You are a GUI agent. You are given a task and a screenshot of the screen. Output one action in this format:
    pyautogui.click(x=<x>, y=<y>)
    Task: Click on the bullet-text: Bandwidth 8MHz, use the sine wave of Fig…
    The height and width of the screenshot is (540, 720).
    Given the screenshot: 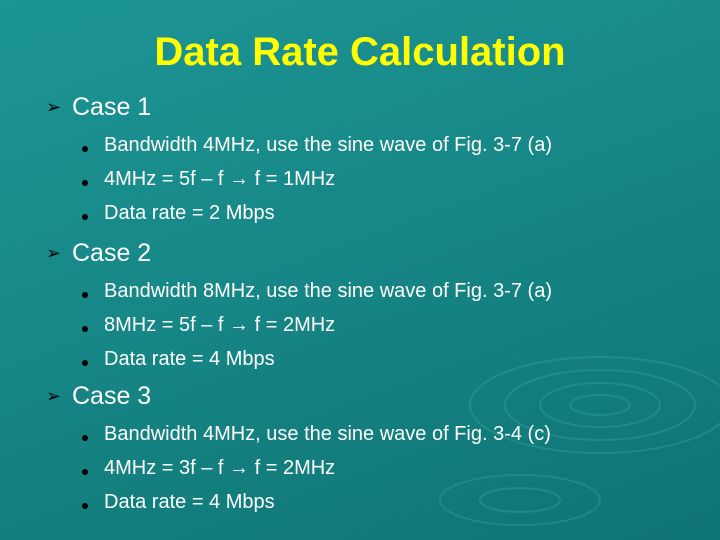 What is the action you would take?
    pyautogui.click(x=328, y=291)
    